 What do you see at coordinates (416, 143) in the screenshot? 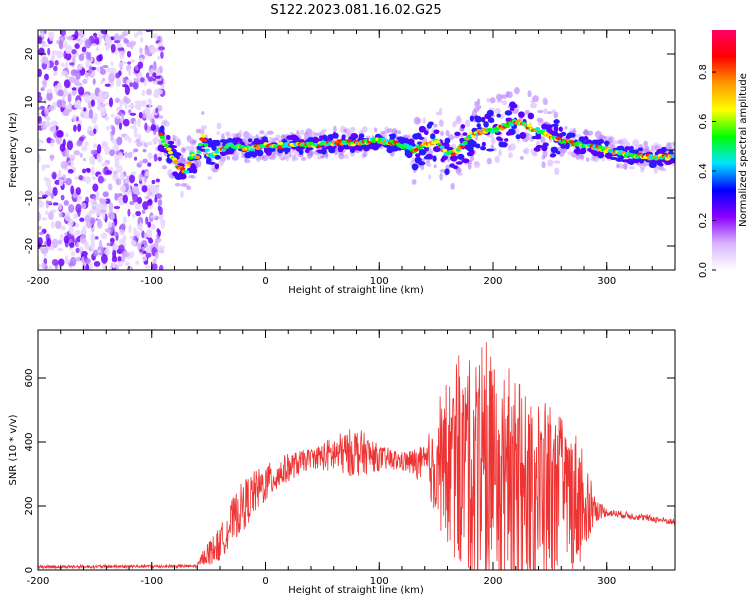
I see `spectrogram-signal-ridge` at bounding box center [416, 143].